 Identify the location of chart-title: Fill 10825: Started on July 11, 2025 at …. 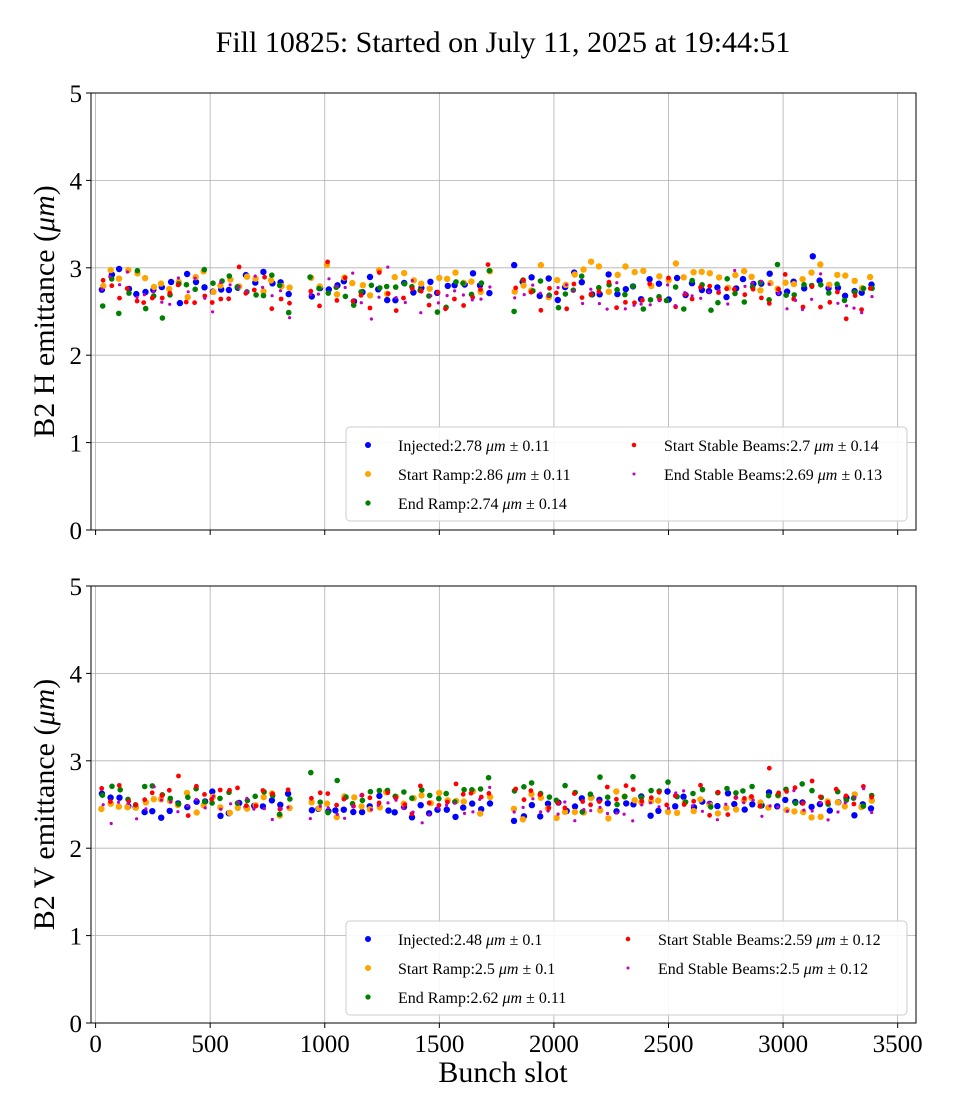
(503, 42).